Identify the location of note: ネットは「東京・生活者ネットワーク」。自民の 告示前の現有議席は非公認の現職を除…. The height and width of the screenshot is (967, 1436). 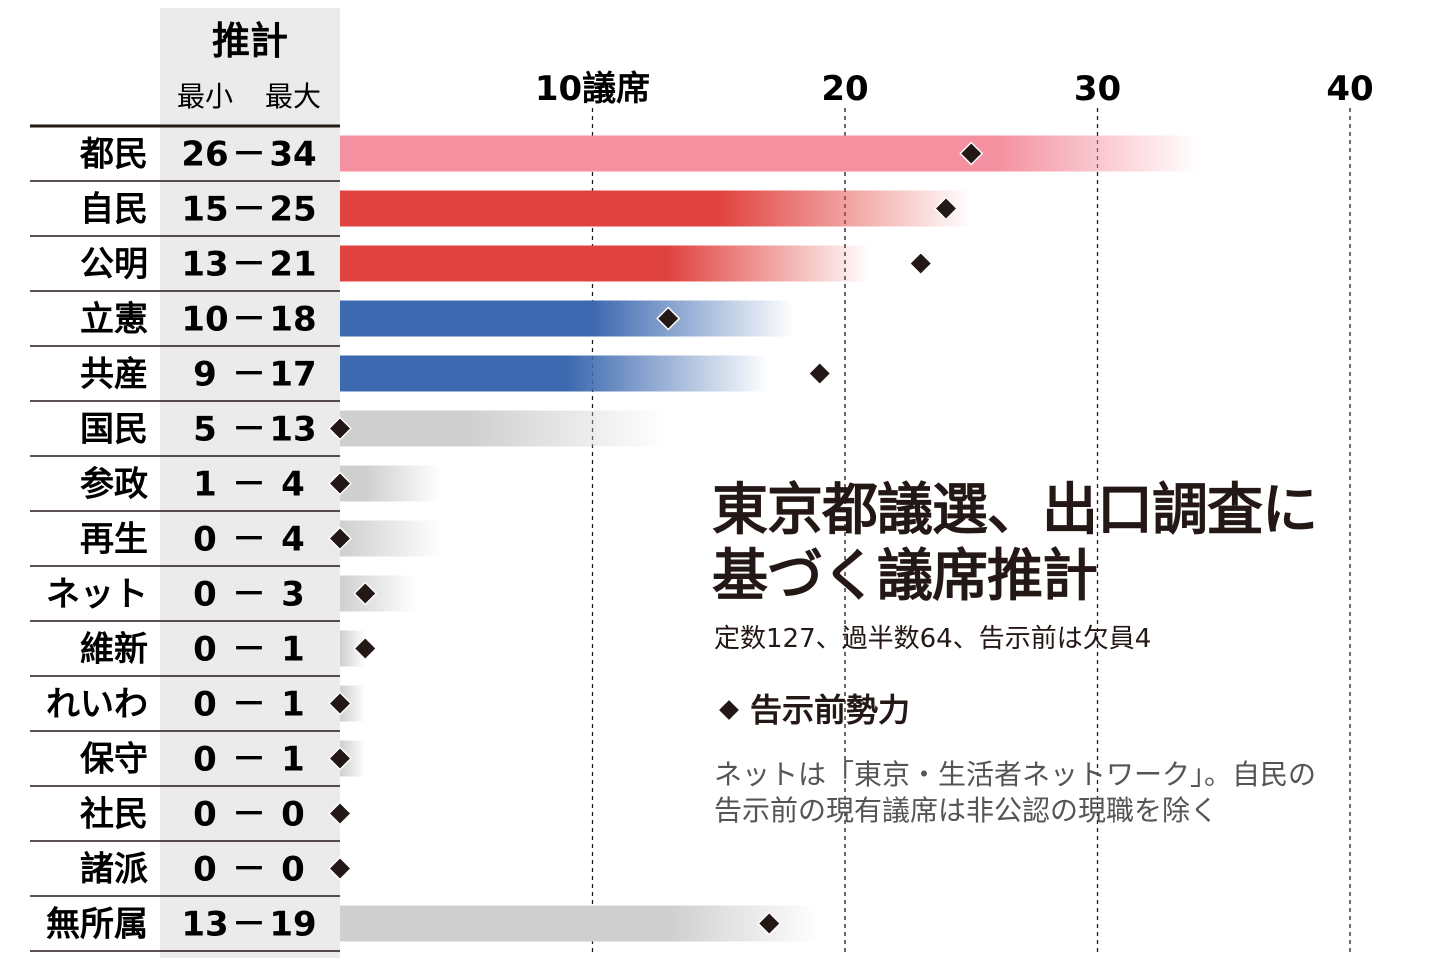
(1063, 793).